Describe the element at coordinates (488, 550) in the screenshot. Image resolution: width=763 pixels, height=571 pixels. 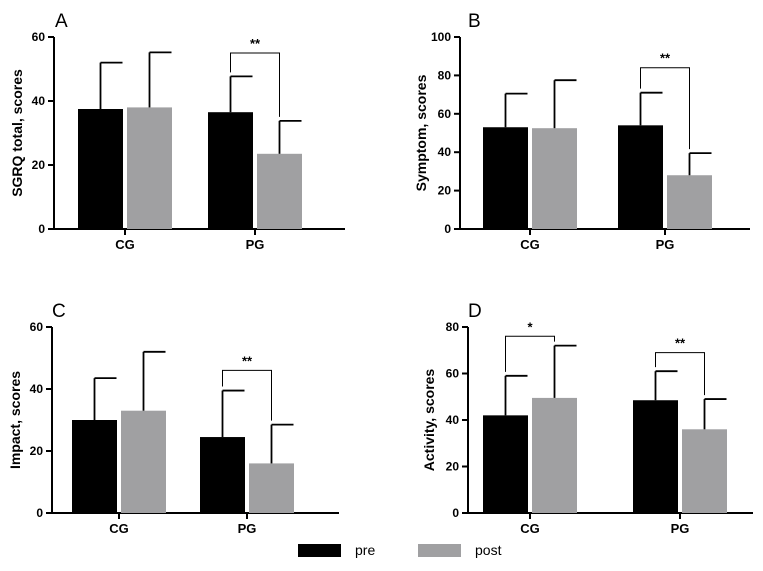
I see `legend-label-post: post` at that location.